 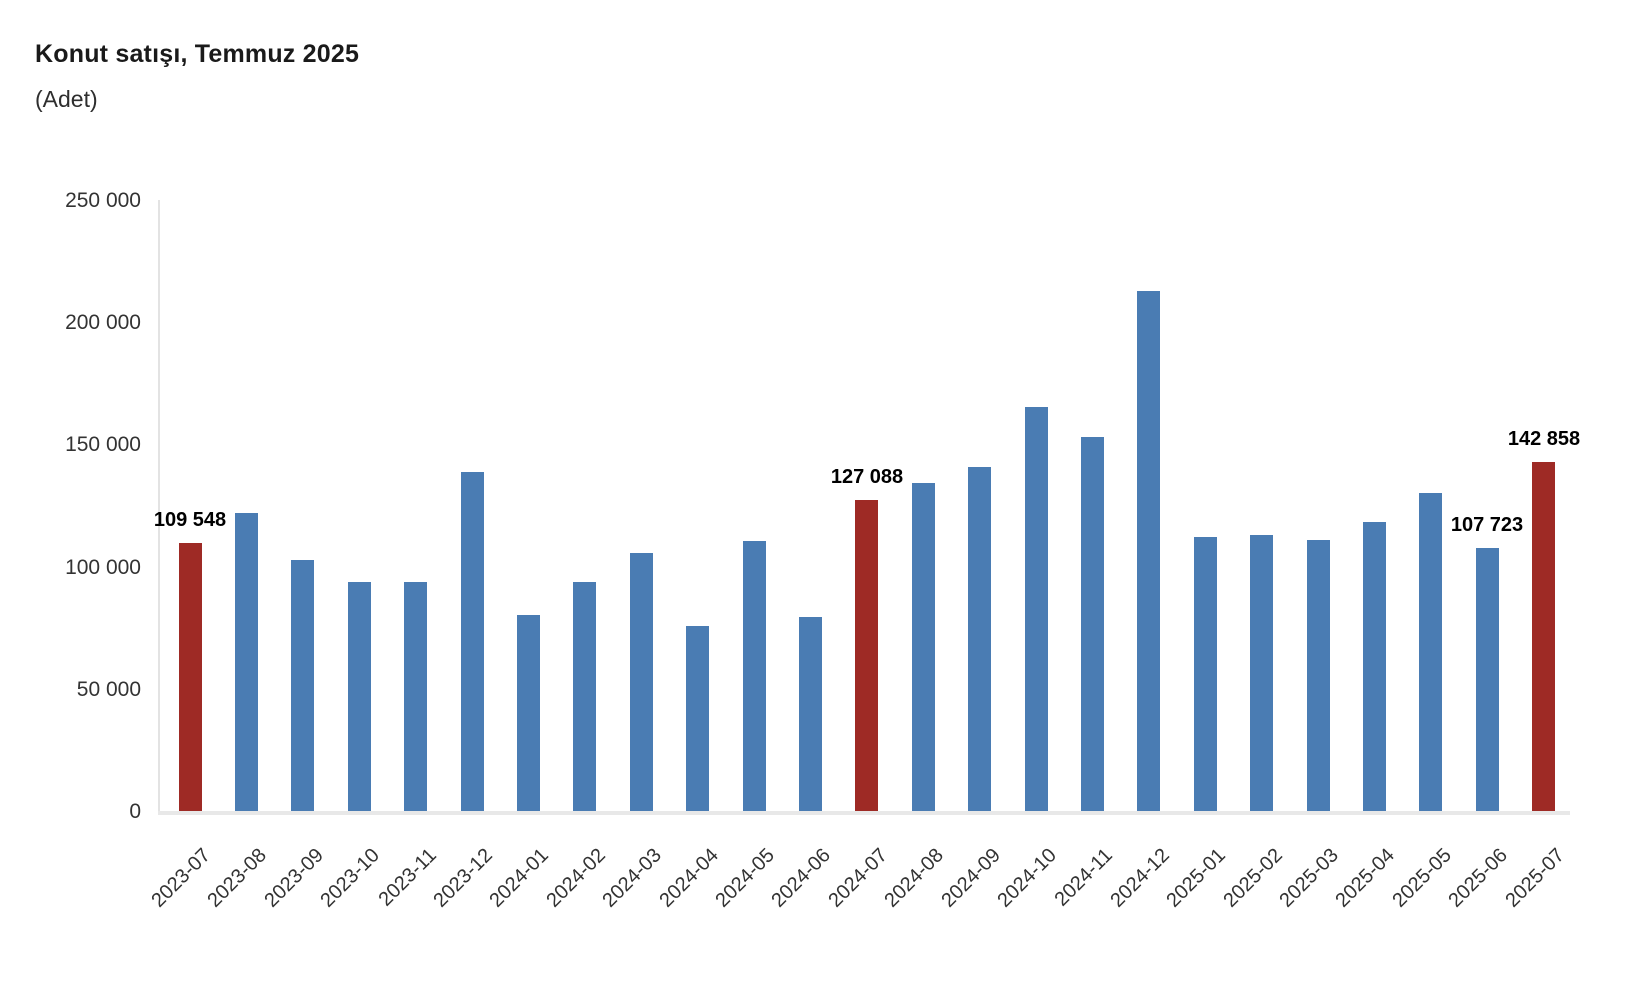 I want to click on y-axis-tick-label: 100 000, so click(x=103, y=567).